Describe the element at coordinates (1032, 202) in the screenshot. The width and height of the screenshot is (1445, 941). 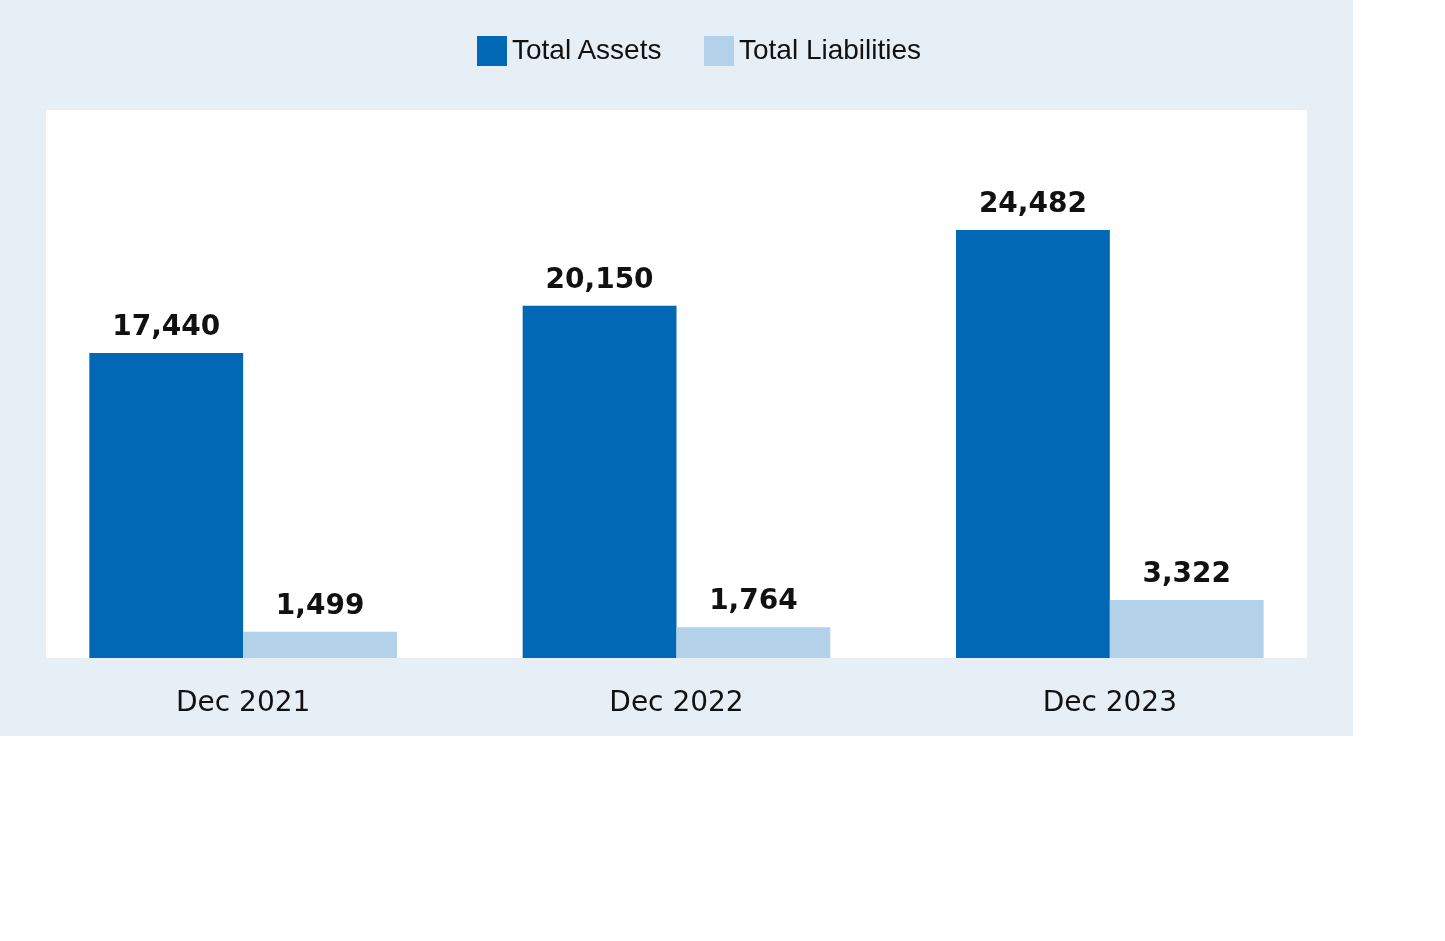
I see `data-label: 24,482` at that location.